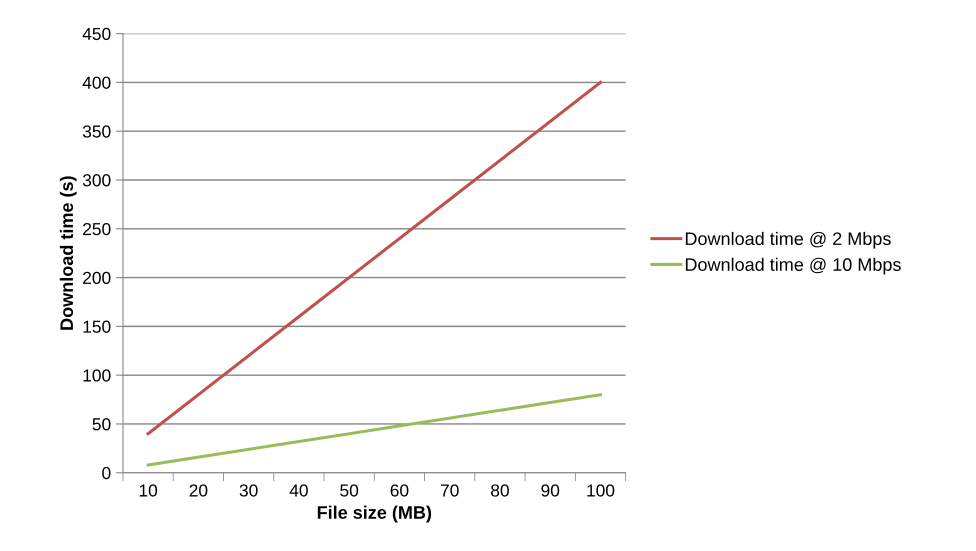  Describe the element at coordinates (97, 375) in the screenshot. I see `y-tick-label: 100` at that location.